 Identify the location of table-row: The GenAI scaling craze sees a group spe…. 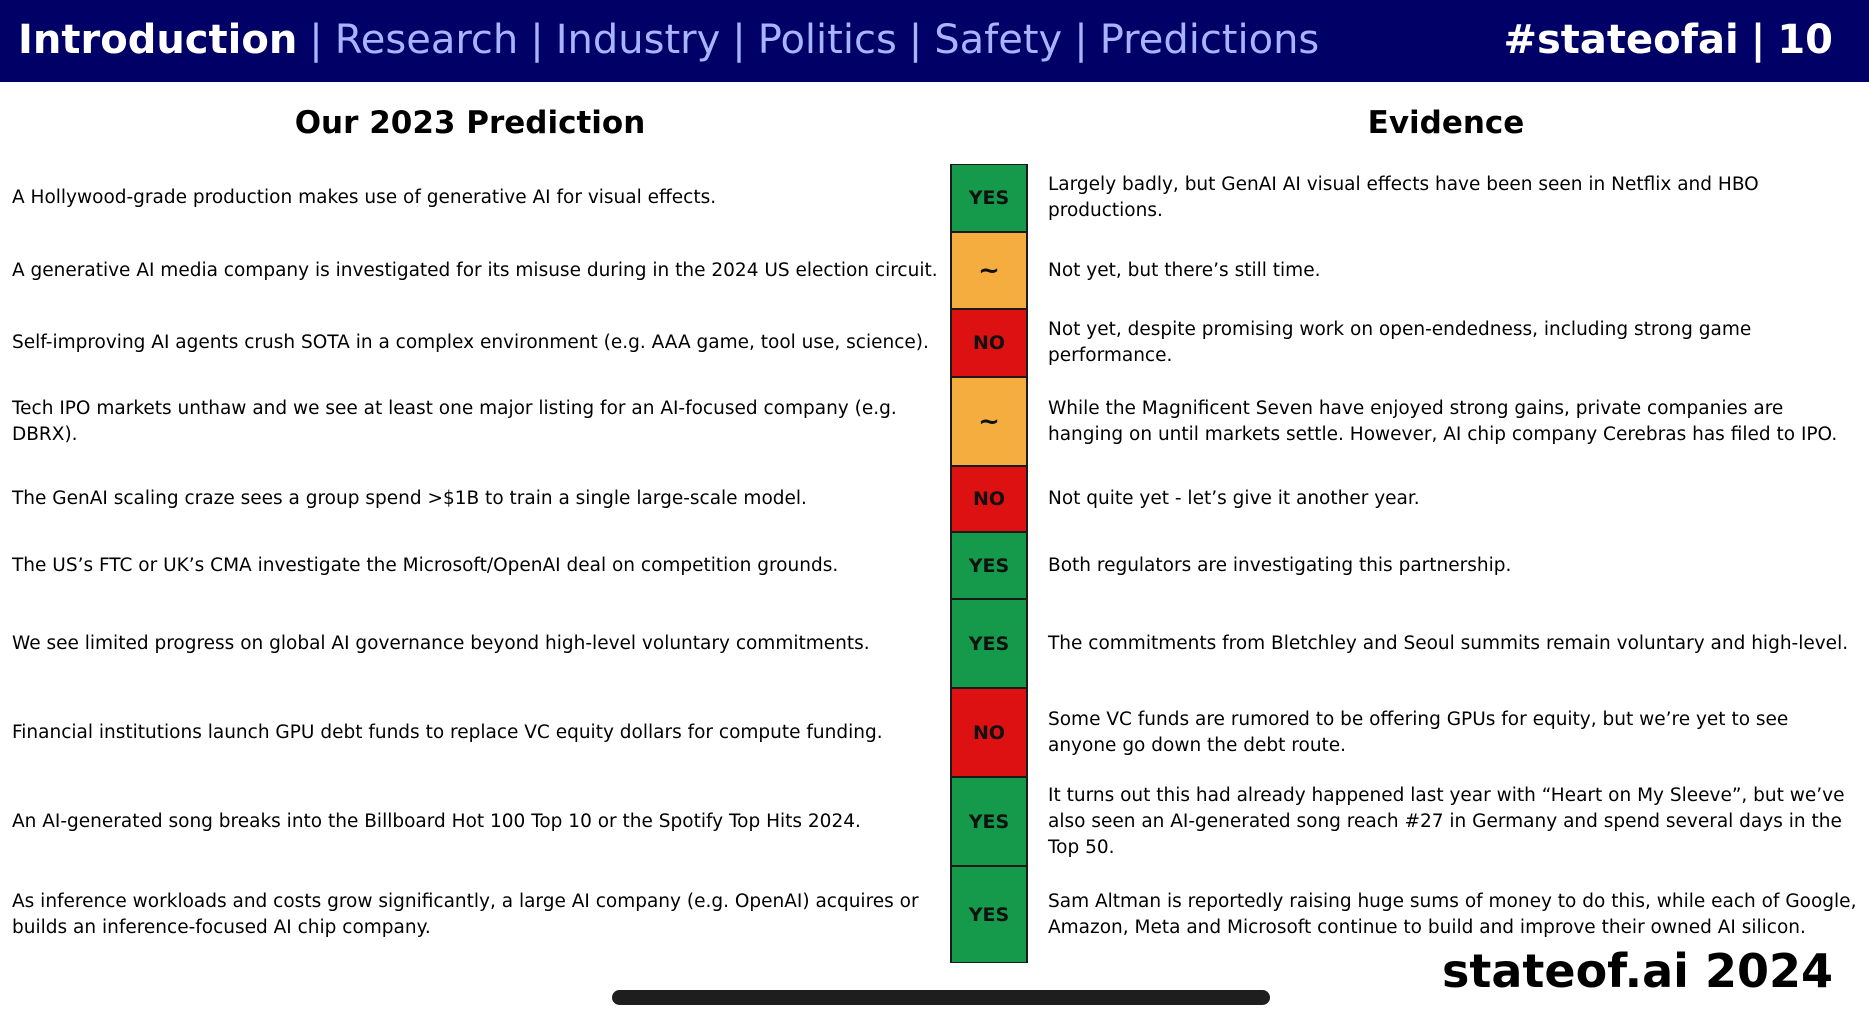
(934, 499).